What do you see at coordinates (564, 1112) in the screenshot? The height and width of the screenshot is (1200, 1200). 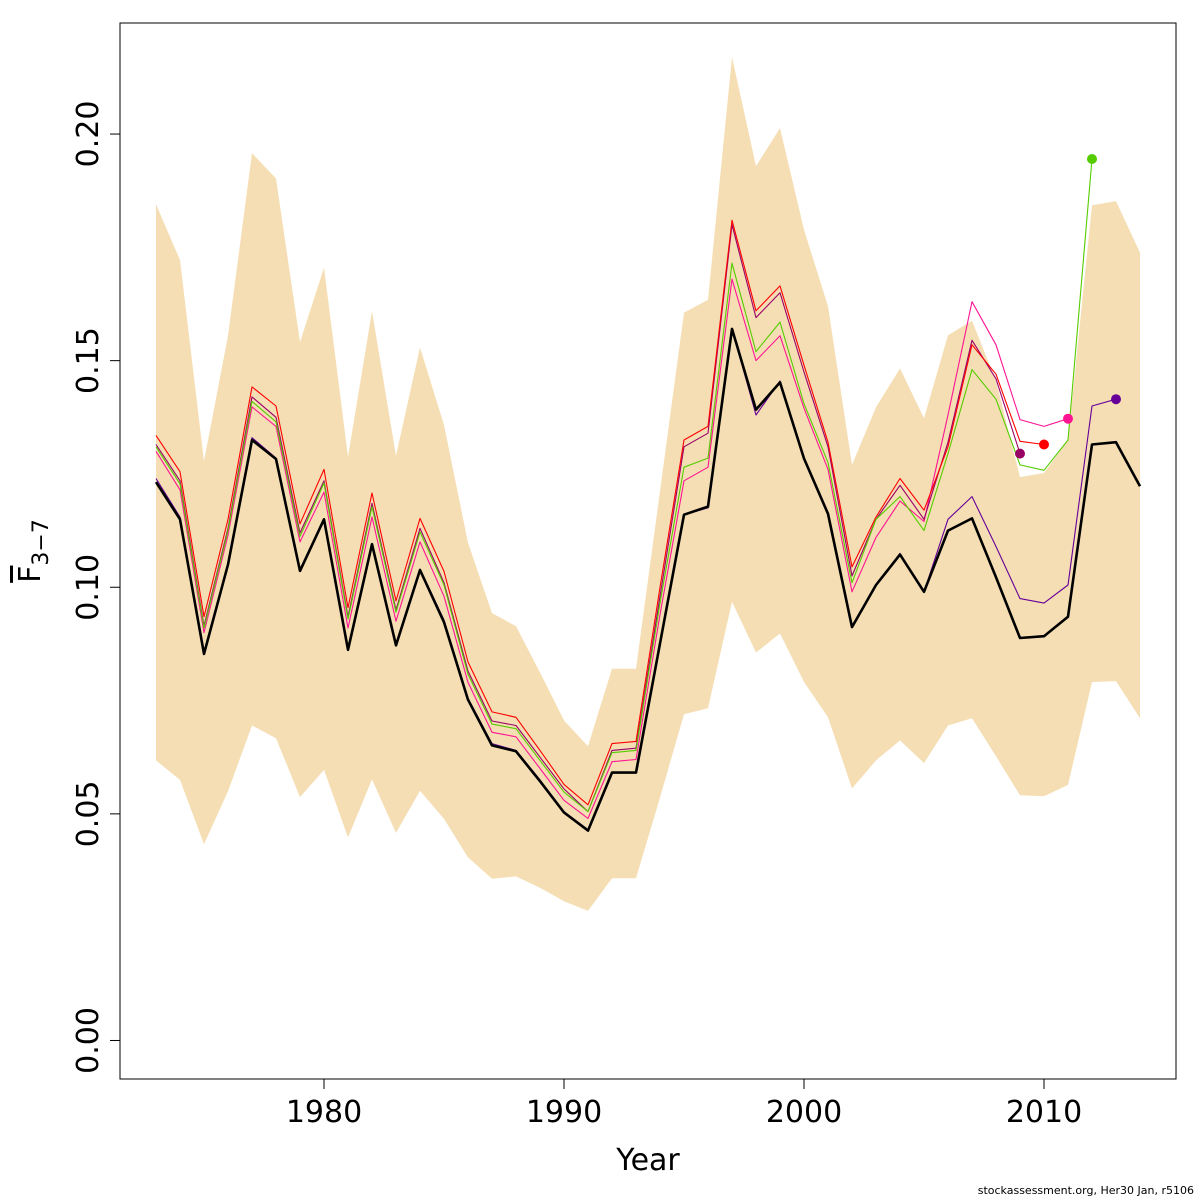 I see `x-tick-label: 1990` at bounding box center [564, 1112].